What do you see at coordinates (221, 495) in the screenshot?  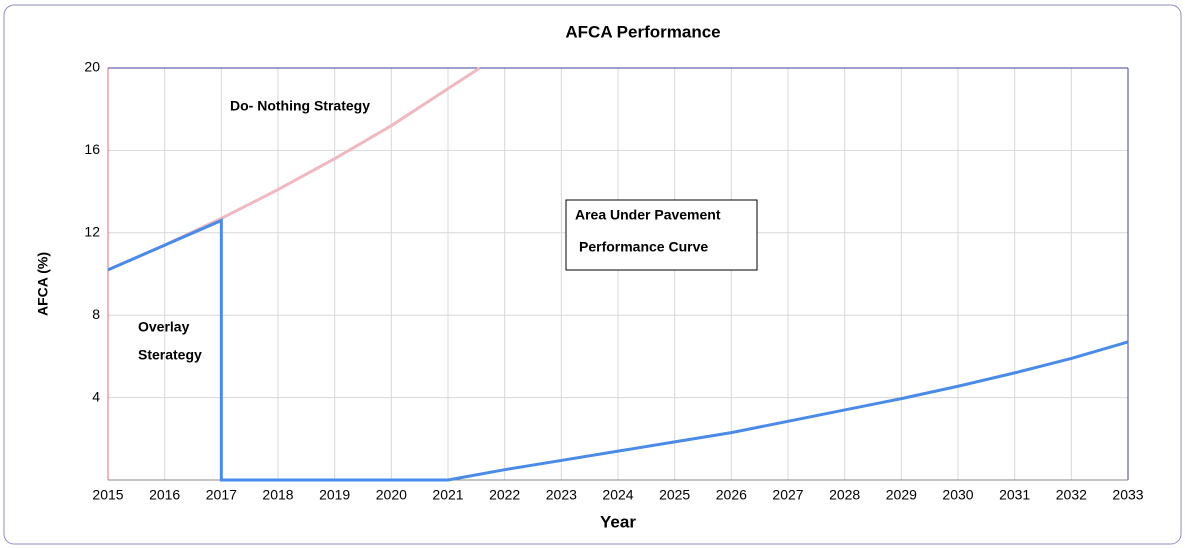 I see `x-tick-label: 2017` at bounding box center [221, 495].